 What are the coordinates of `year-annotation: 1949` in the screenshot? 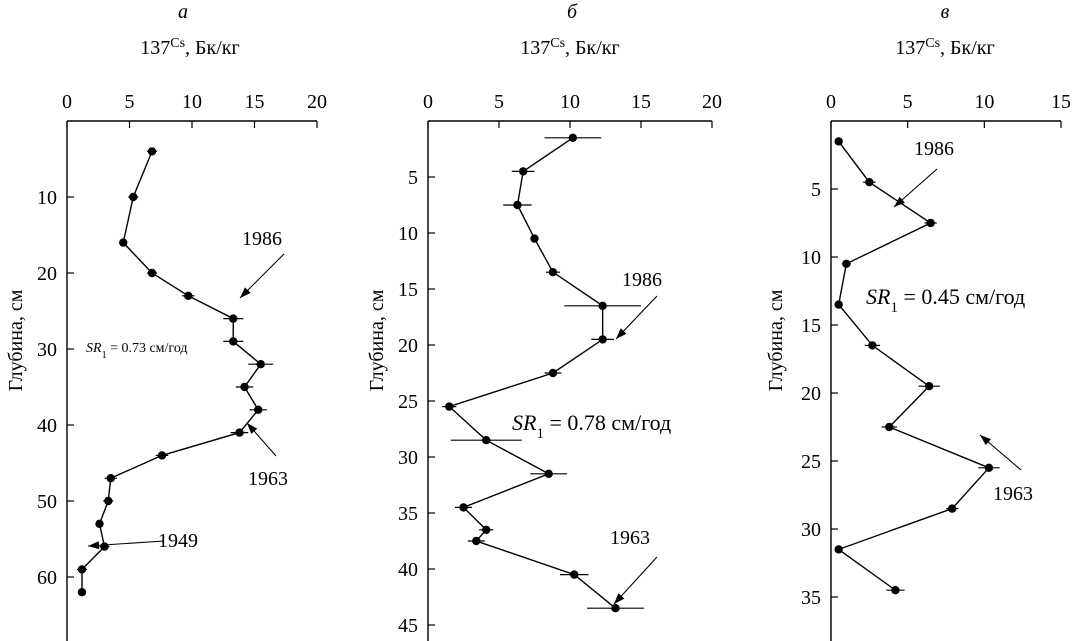 It's located at (178, 541).